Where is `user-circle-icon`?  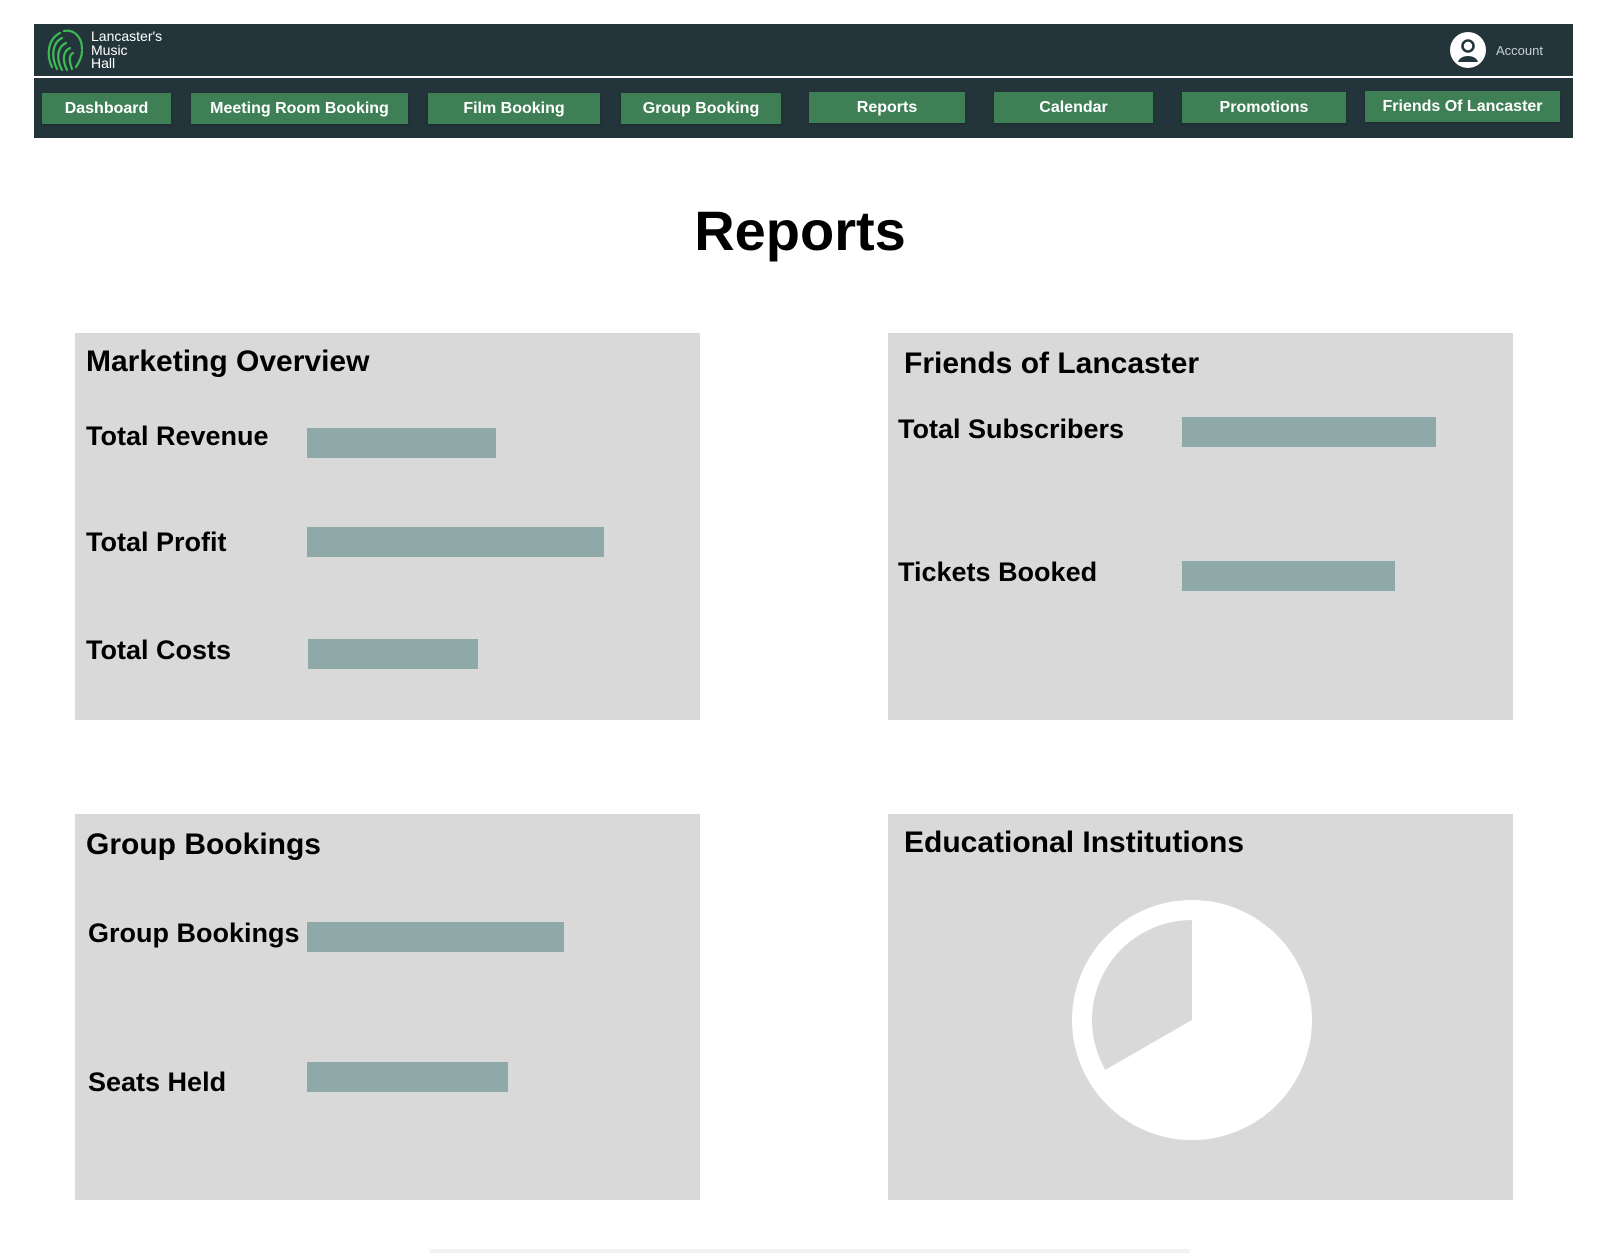 user-circle-icon is located at coordinates (1468, 50).